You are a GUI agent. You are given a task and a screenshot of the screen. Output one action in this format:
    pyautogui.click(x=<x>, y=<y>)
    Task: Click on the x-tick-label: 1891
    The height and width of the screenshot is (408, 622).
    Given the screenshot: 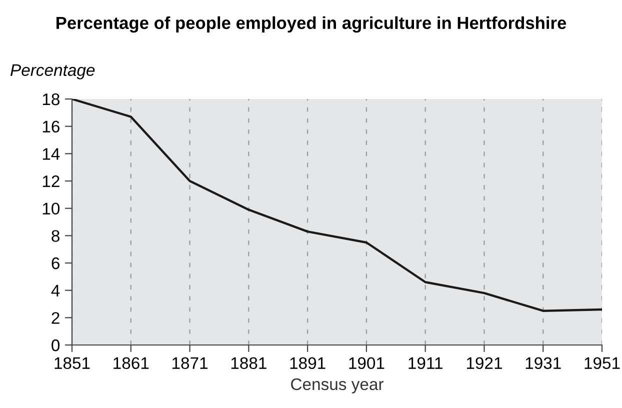 What is the action you would take?
    pyautogui.click(x=308, y=363)
    